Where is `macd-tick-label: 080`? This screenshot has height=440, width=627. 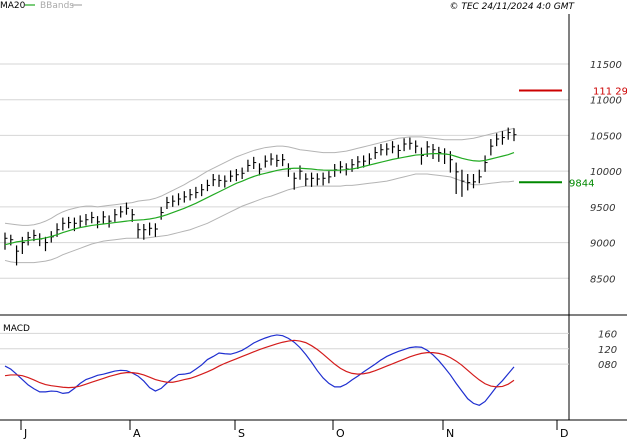 macd-tick-label: 080 is located at coordinates (607, 365).